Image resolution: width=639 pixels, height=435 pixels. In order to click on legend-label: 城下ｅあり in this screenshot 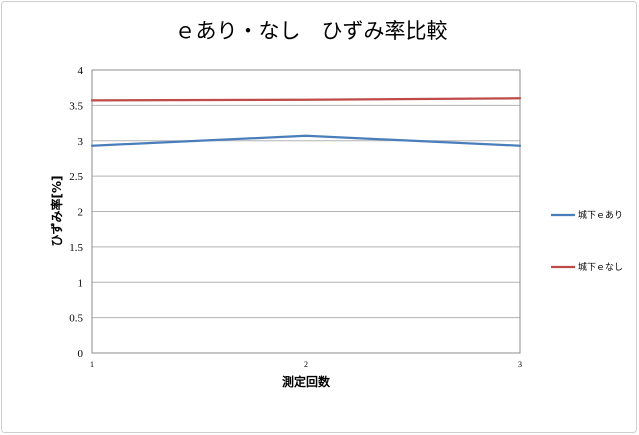, I will do `click(600, 215)`.